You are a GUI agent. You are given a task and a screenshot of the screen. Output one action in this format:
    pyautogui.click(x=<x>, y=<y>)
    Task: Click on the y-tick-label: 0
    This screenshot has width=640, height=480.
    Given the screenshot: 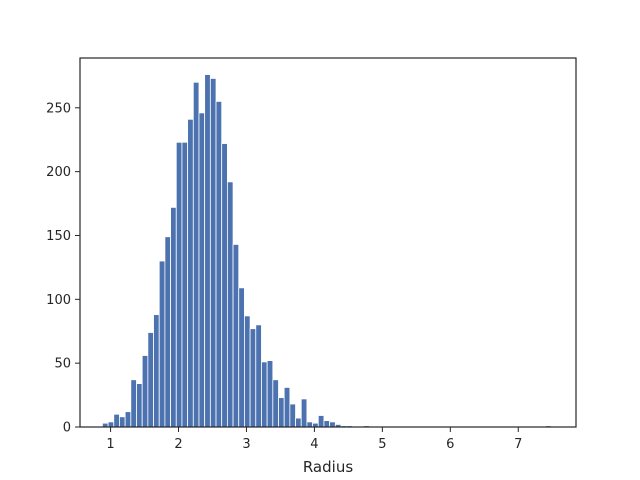 What is the action you would take?
    pyautogui.click(x=67, y=428)
    